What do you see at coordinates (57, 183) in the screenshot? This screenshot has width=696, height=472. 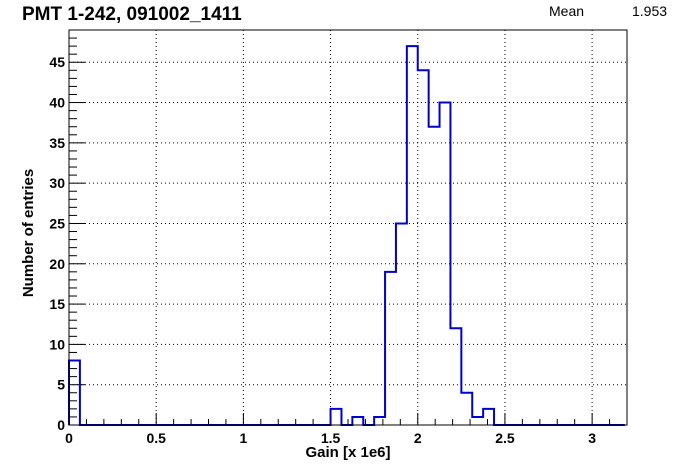 I see `y-tick-label: 30` at bounding box center [57, 183].